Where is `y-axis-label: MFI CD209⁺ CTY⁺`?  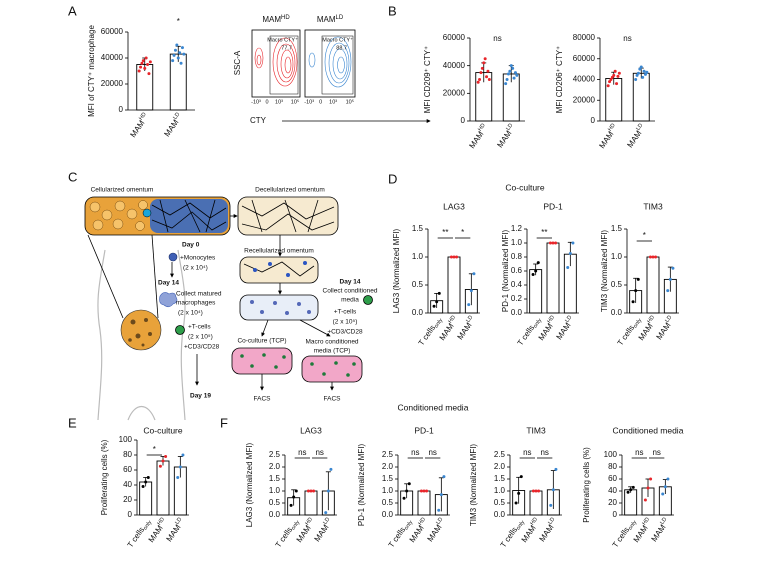
y-axis-label: MFI CD209⁺ CTY⁺ is located at coordinates (427, 80).